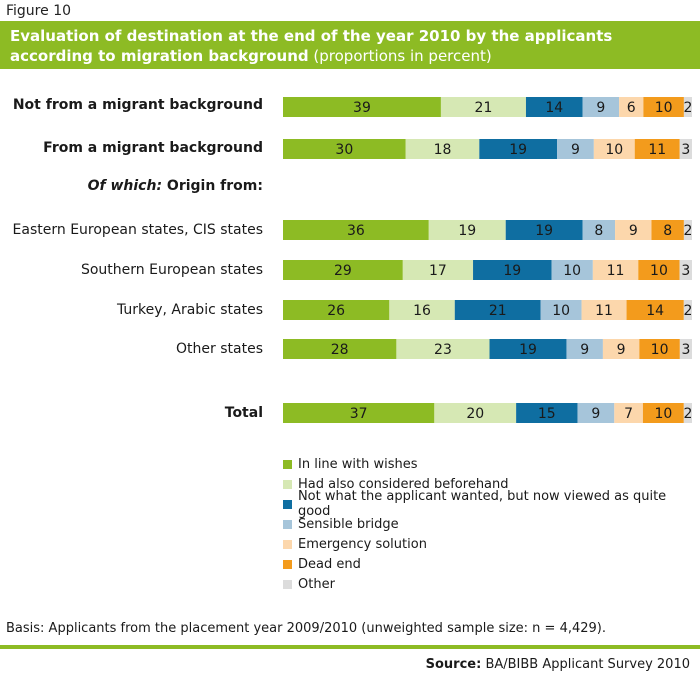 This screenshot has height=685, width=700. What do you see at coordinates (348, 524) in the screenshot?
I see `legend-label: Sensible bridge` at bounding box center [348, 524].